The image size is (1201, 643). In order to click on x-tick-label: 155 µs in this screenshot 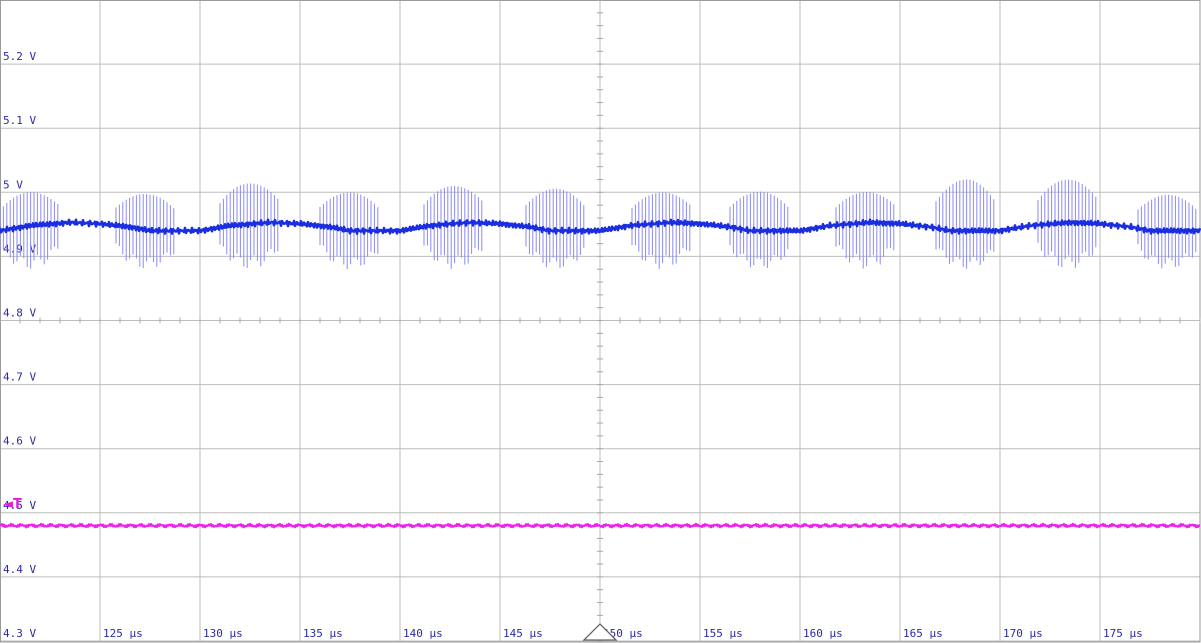, I will do `click(723, 633)`.